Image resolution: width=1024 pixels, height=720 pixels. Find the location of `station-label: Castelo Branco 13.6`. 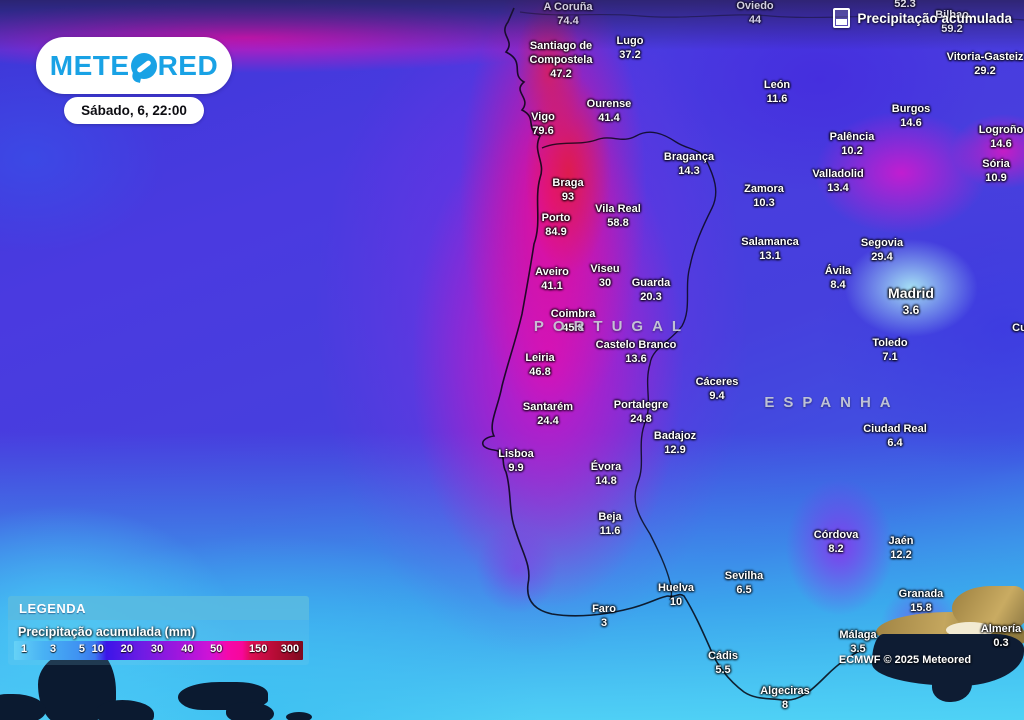

station-label: Castelo Branco 13.6 is located at coordinates (636, 352).